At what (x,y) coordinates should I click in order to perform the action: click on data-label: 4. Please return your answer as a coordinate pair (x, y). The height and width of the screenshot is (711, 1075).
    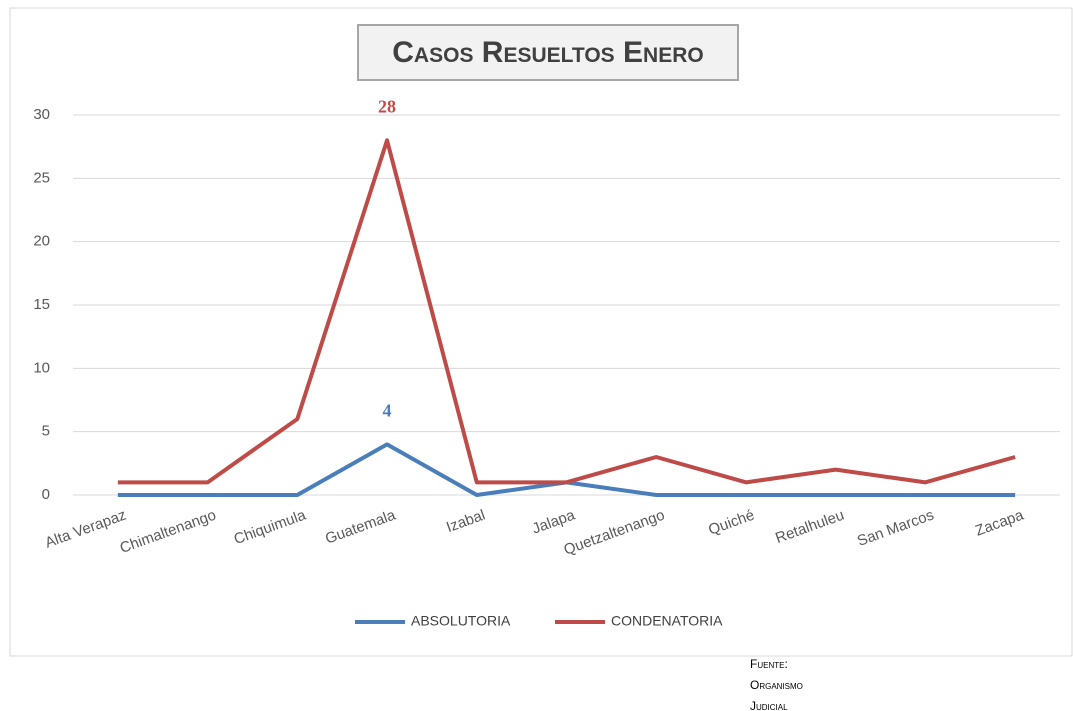
    Looking at the image, I should click on (387, 410).